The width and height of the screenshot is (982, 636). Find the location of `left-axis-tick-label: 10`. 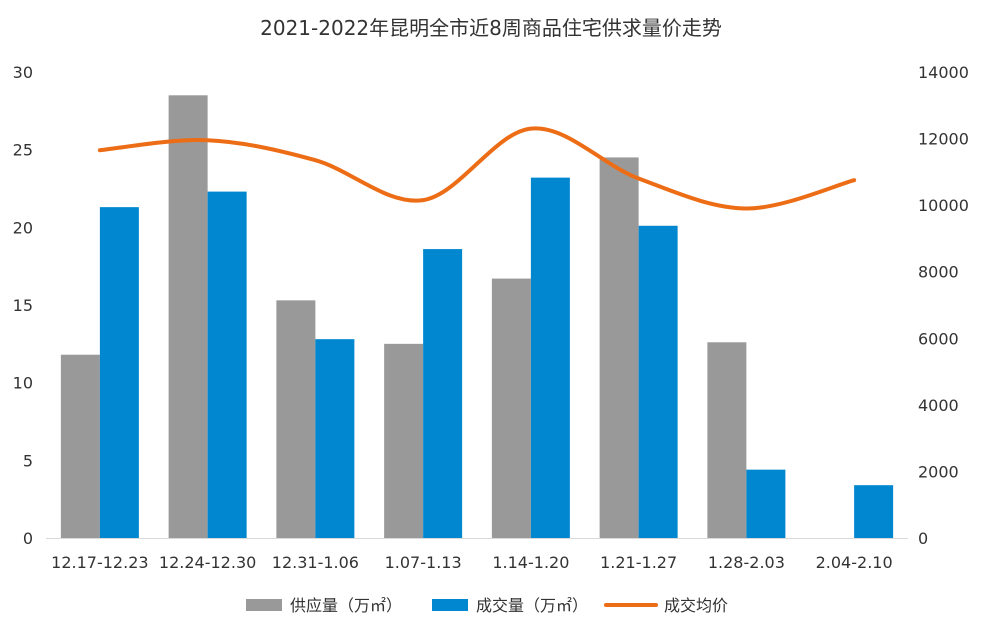

left-axis-tick-label: 10 is located at coordinates (23, 383).